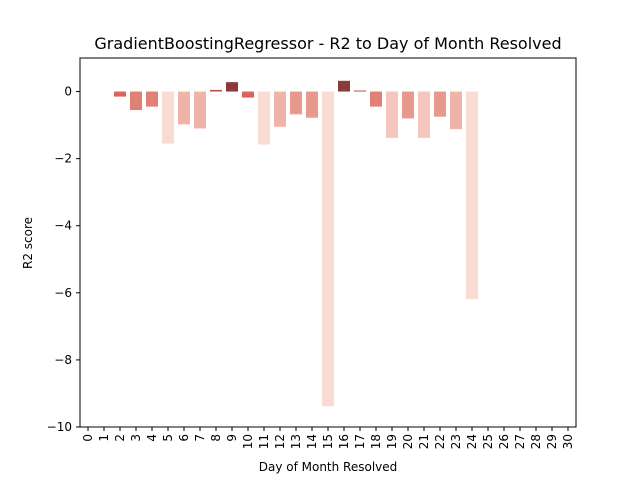  I want to click on x-tick-label: 28, so click(536, 441).